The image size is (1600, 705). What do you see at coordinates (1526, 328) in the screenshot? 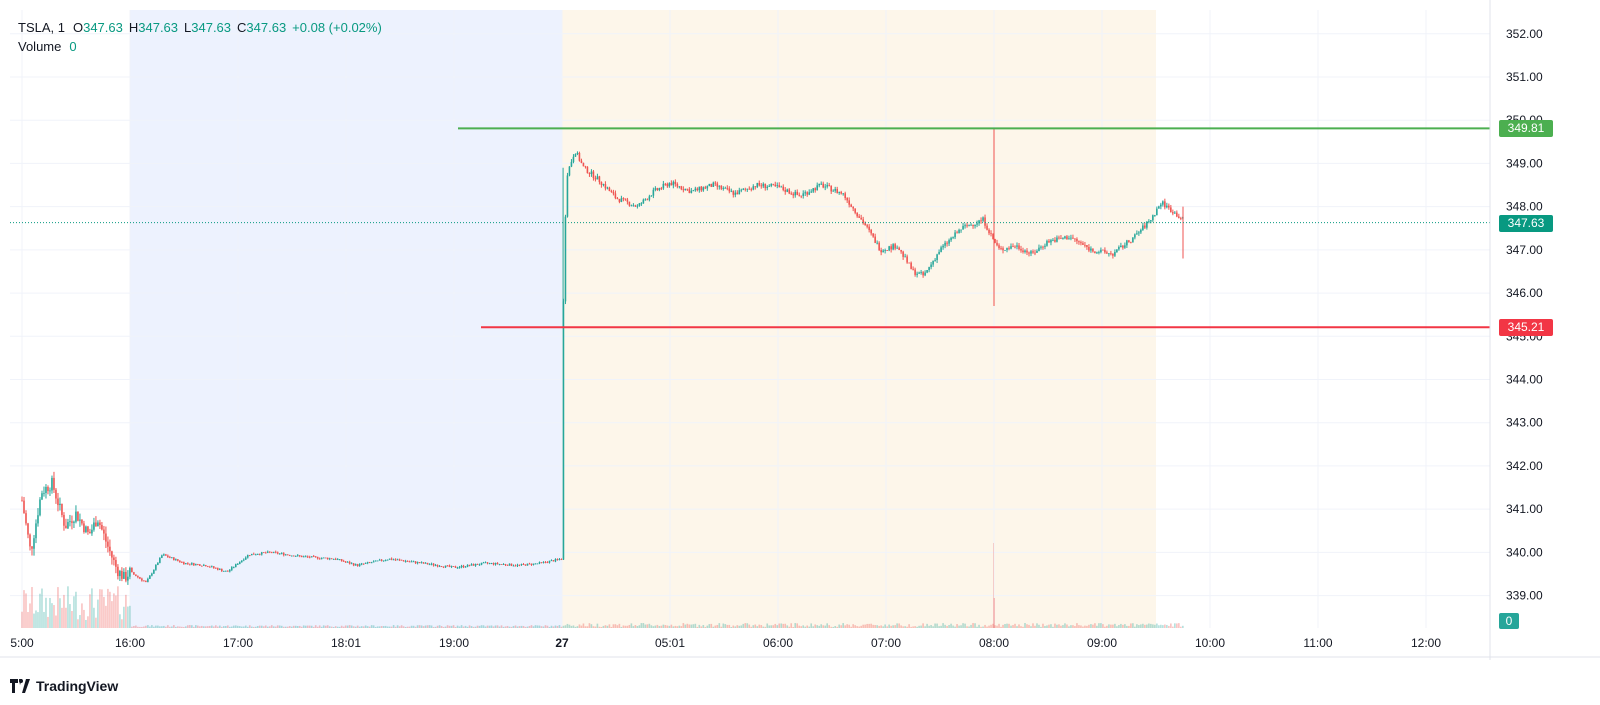
I see `support-price-tag: 345.21` at bounding box center [1526, 328].